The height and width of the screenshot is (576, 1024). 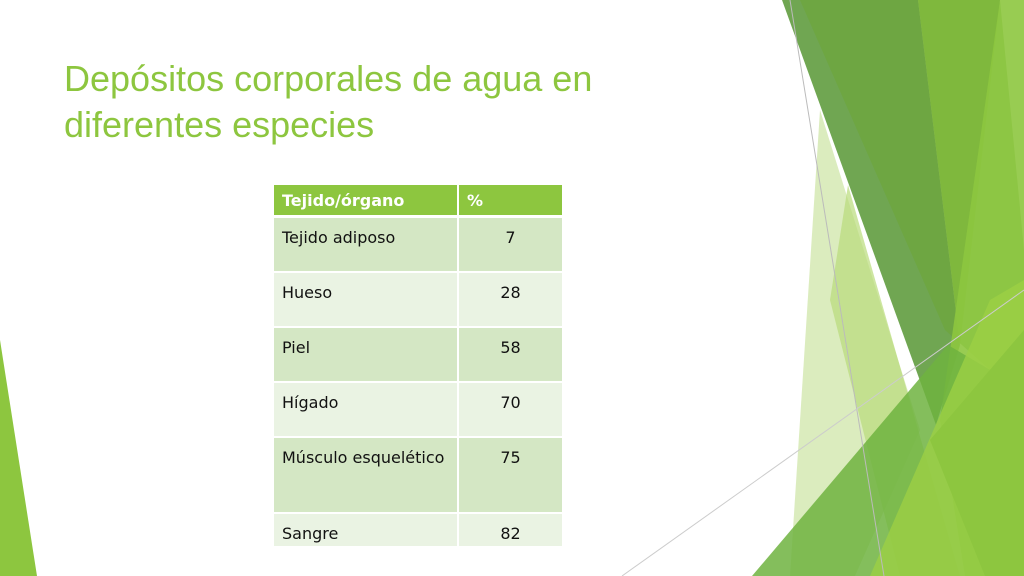 What do you see at coordinates (366, 201) in the screenshot?
I see `header-tissue: Tejido/órgano` at bounding box center [366, 201].